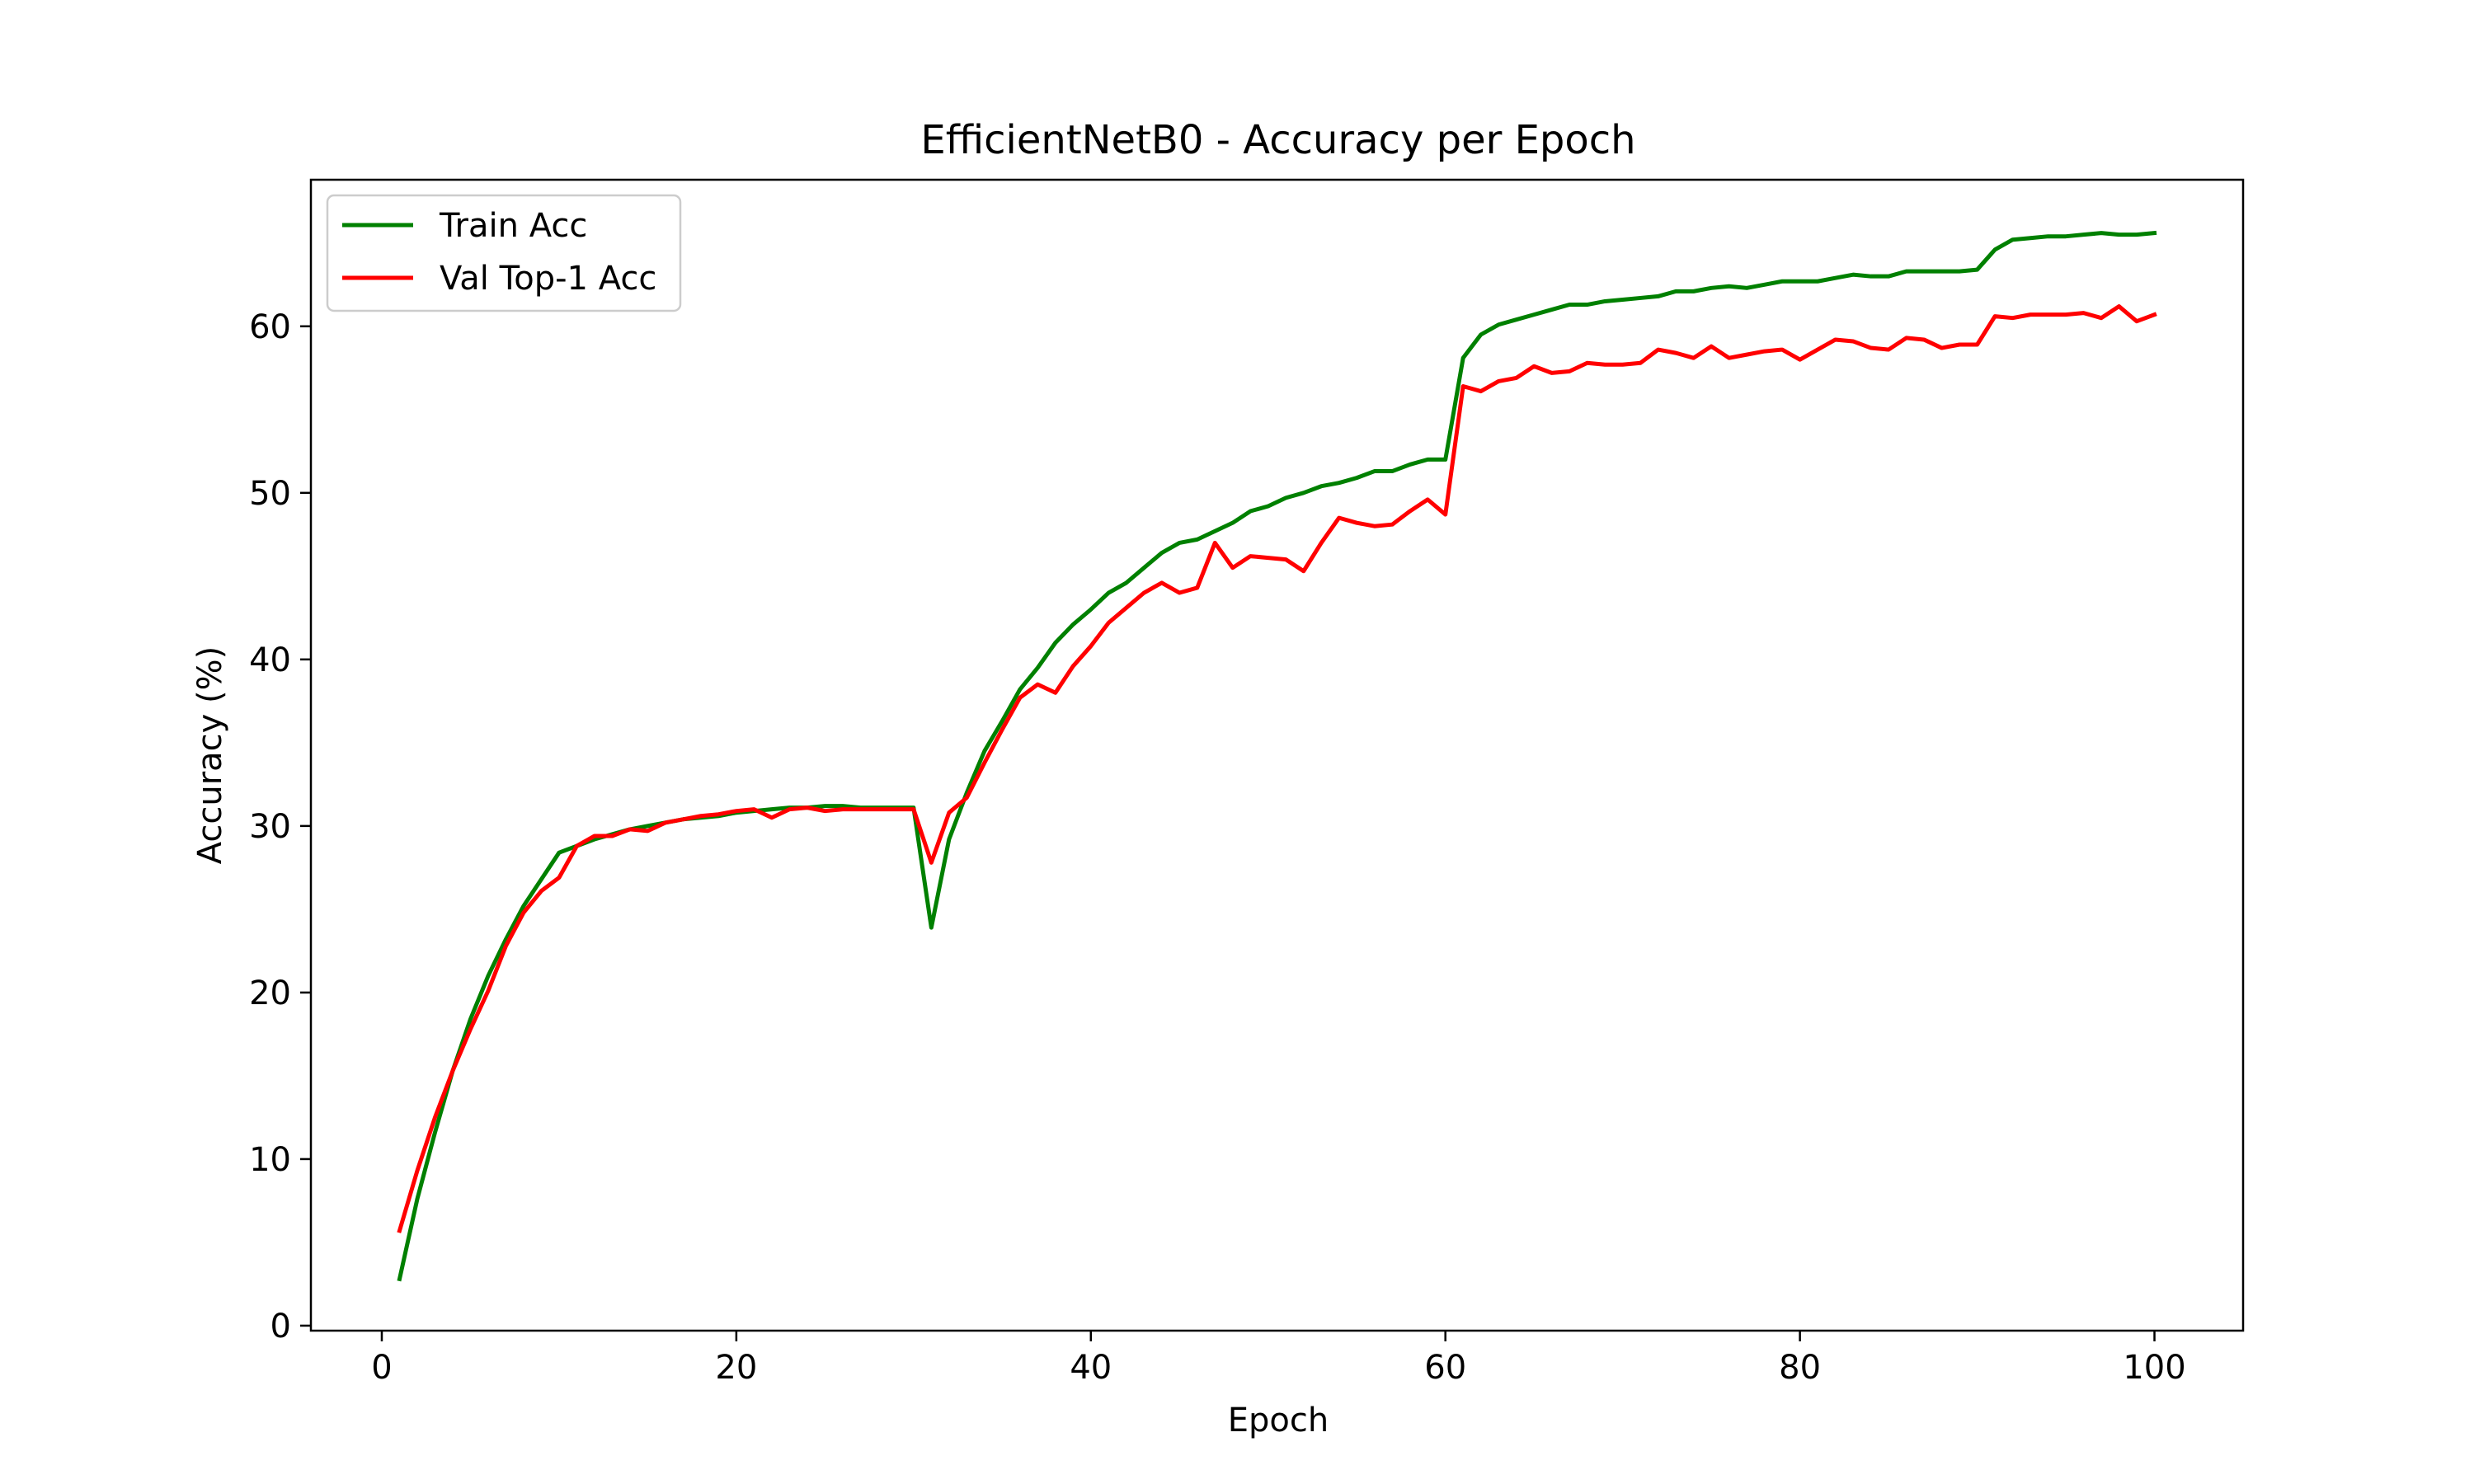  I want to click on x-tick-label: 100, so click(2154, 1368).